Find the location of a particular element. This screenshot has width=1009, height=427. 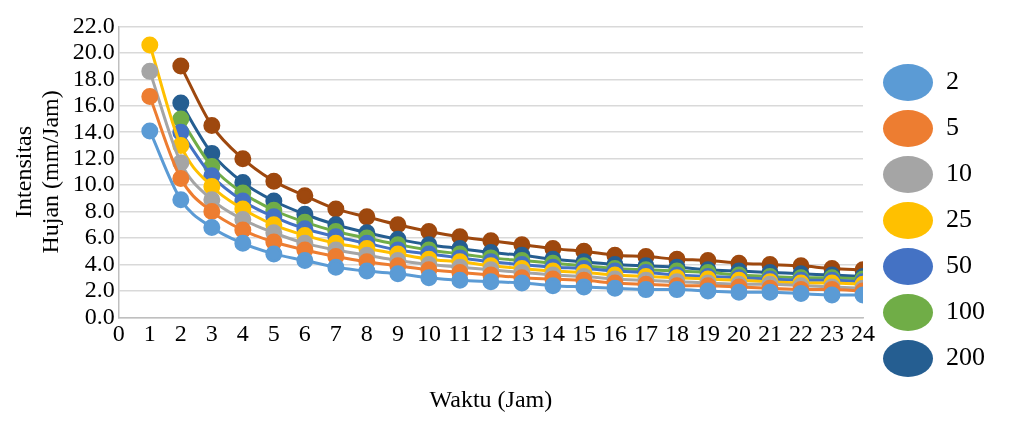

y-tick-label: 20.0 is located at coordinates (93, 51).